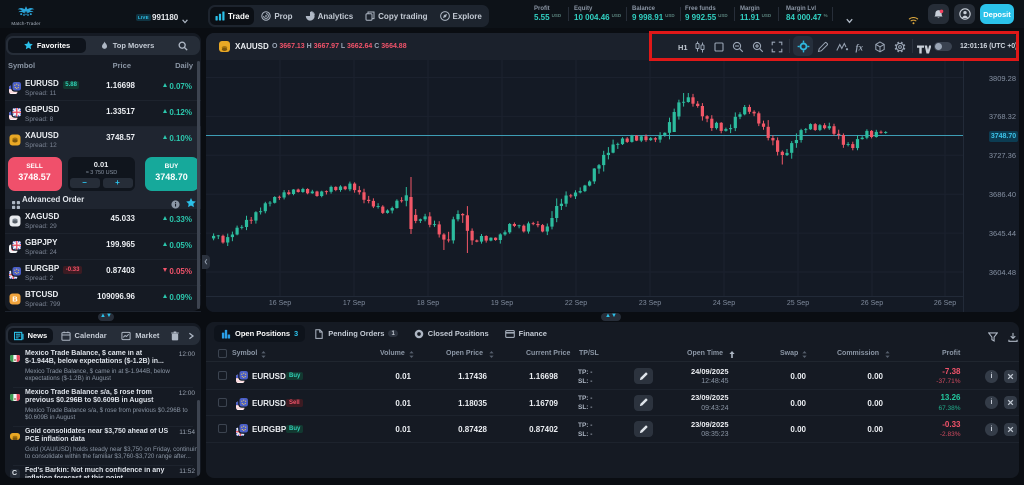  Describe the element at coordinates (15, 299) in the screenshot. I see `svg-text: B` at that location.